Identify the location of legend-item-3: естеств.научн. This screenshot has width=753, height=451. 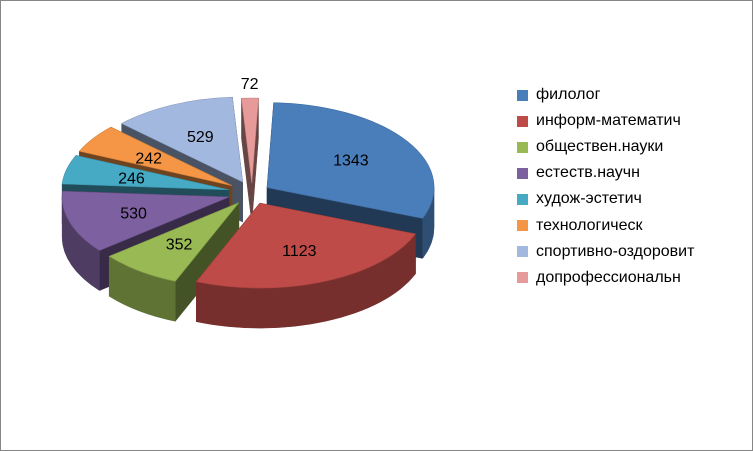
(605, 173).